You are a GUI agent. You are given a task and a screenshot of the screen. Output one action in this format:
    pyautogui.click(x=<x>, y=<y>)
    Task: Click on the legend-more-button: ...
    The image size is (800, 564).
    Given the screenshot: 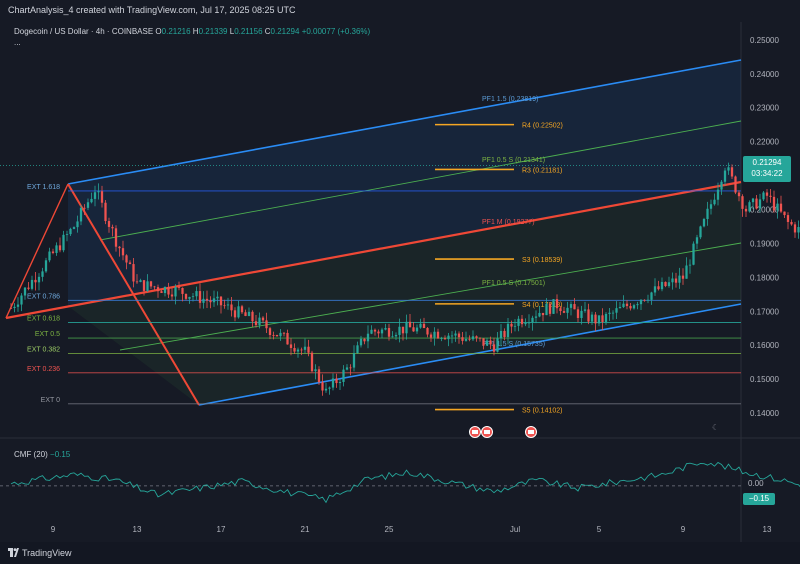 What is the action you would take?
    pyautogui.click(x=17, y=42)
    